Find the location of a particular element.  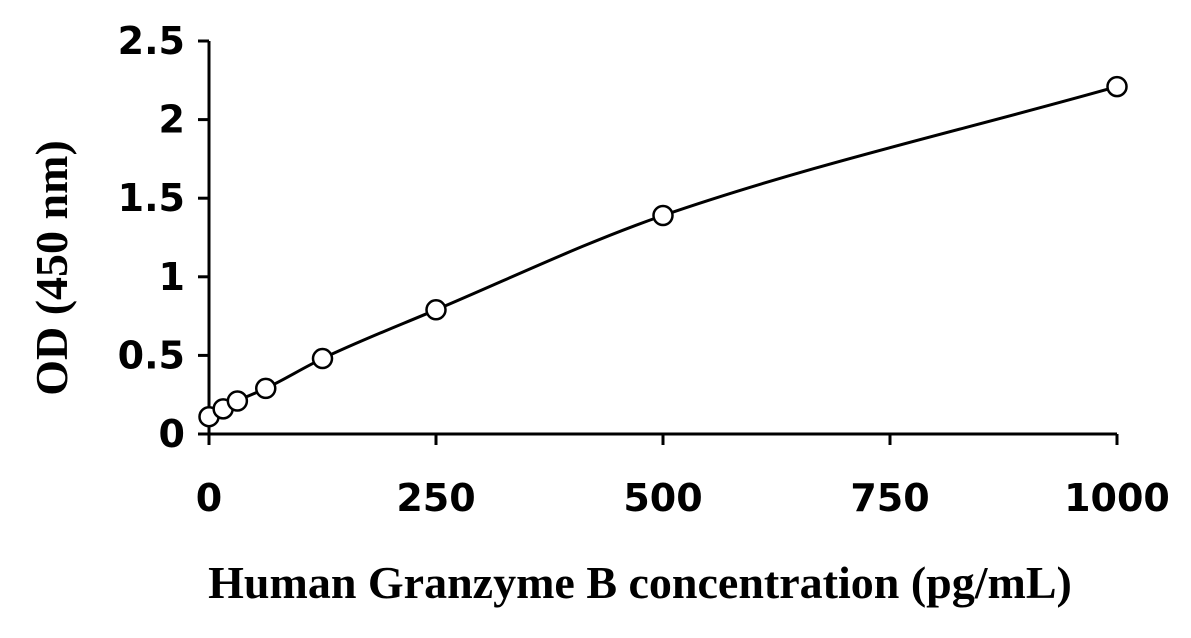

x-tick-label: 500 is located at coordinates (662, 498).